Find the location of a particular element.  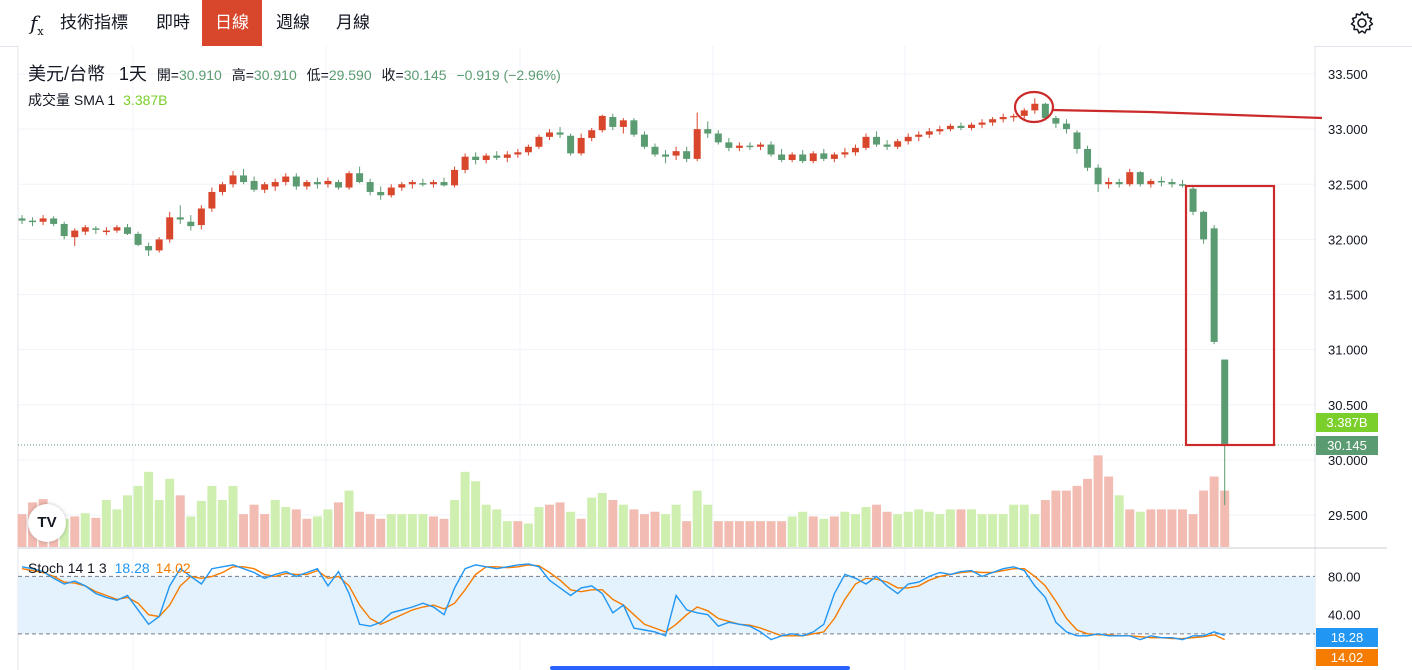

interval-tab-daily: 日線 is located at coordinates (232, 23).